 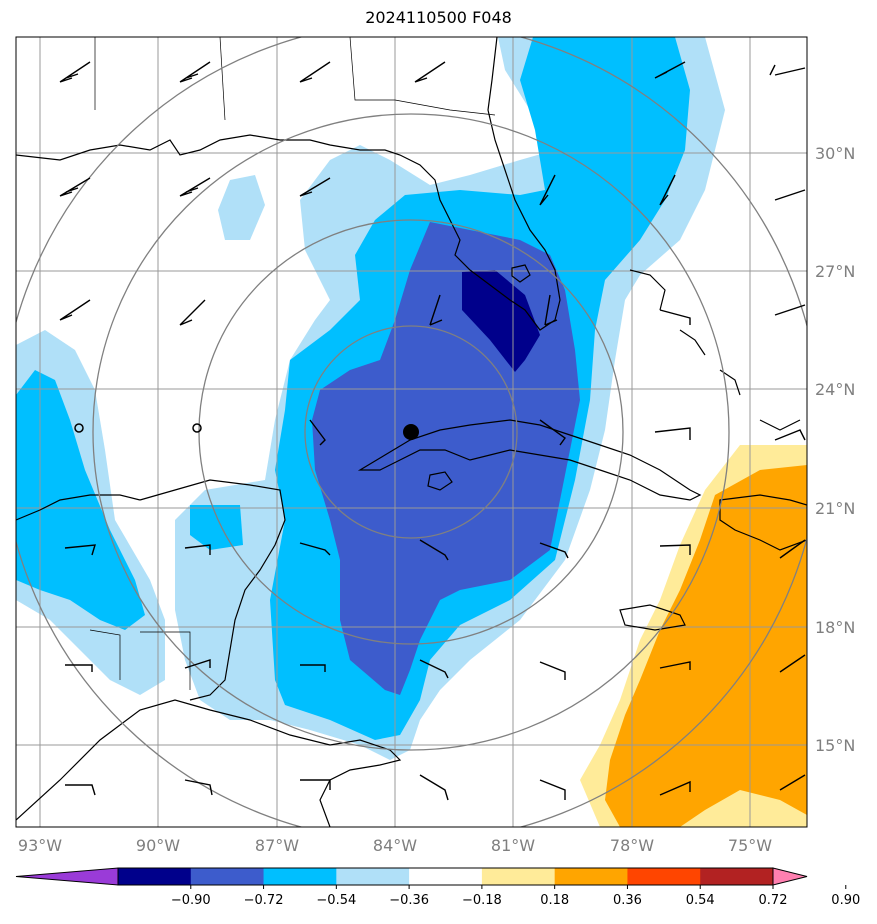 What do you see at coordinates (835, 745) in the screenshot?
I see `lat-label: 15°N` at bounding box center [835, 745].